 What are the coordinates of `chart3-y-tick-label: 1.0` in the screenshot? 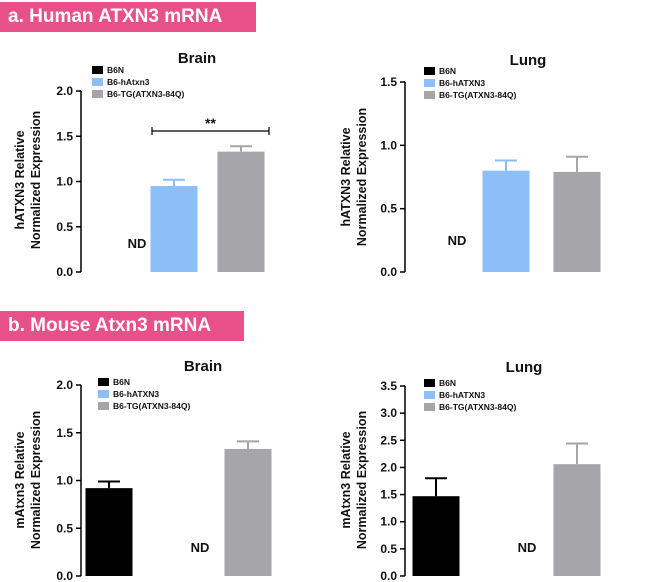 It's located at (64, 481).